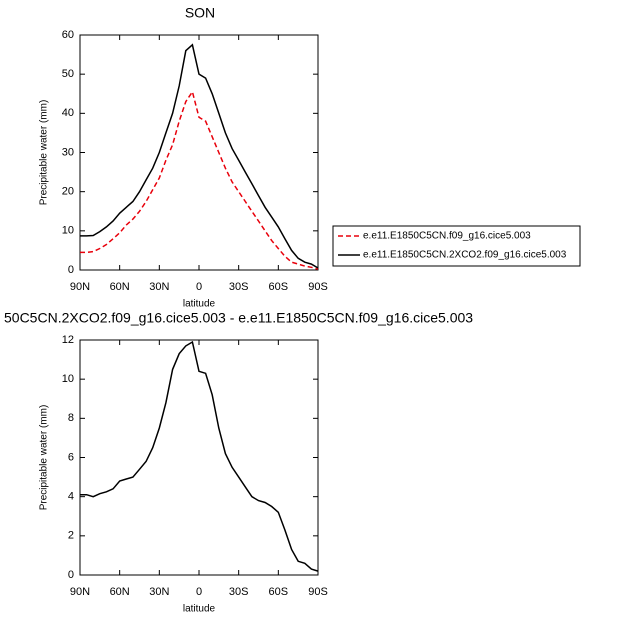  What do you see at coordinates (71, 418) in the screenshot?
I see `y-tick-label: 8` at bounding box center [71, 418].